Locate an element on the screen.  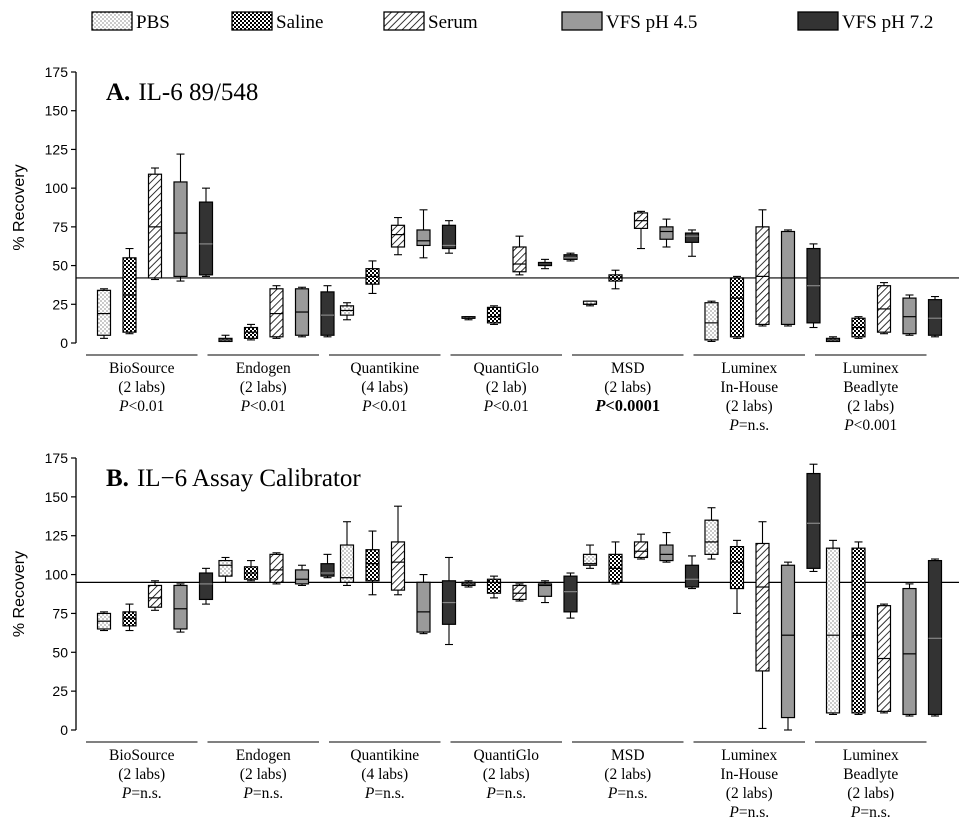
legend-swatch-check is located at coordinates (252, 21).